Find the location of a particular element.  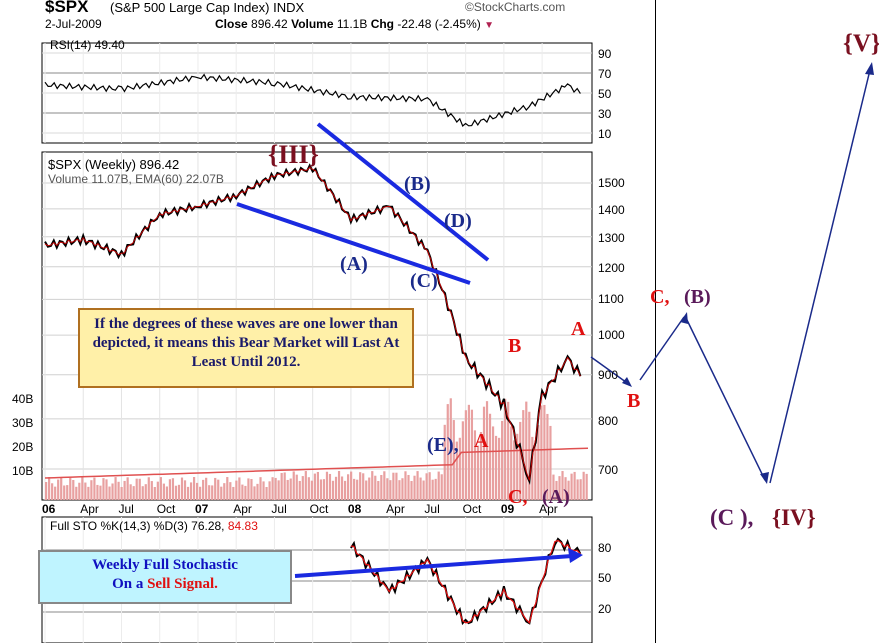

wave-c-red-label: C, is located at coordinates (518, 497).